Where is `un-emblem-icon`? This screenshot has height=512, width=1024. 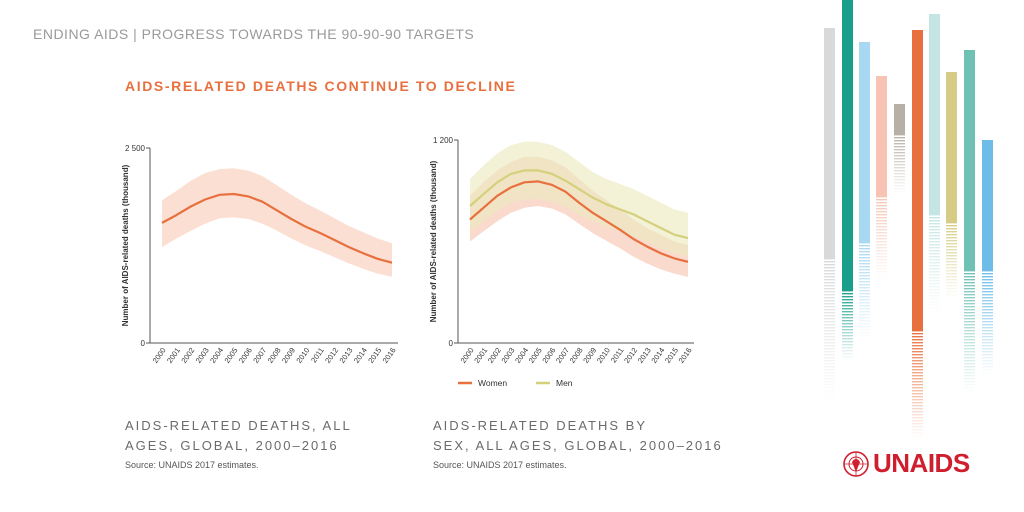 un-emblem-icon is located at coordinates (856, 463).